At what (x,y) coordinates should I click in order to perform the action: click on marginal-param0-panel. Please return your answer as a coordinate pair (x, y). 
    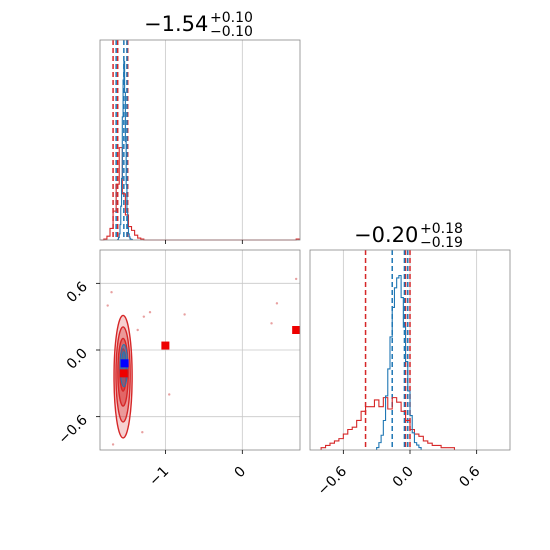
    Looking at the image, I should click on (200, 141).